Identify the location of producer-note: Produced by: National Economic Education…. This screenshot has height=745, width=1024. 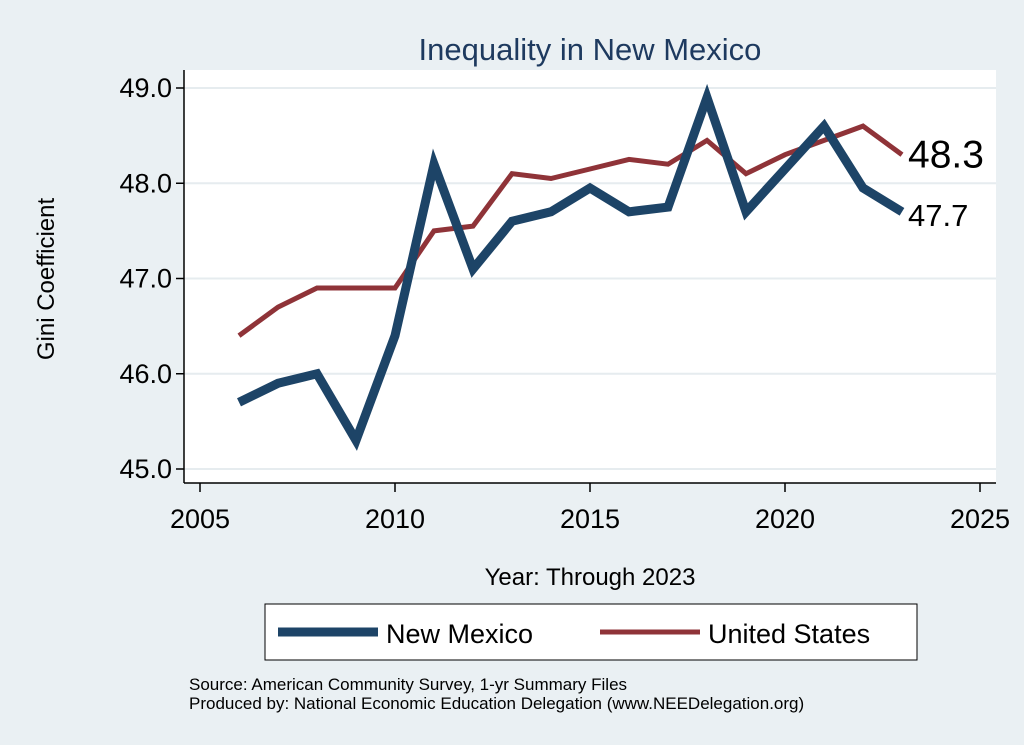
(496, 703).